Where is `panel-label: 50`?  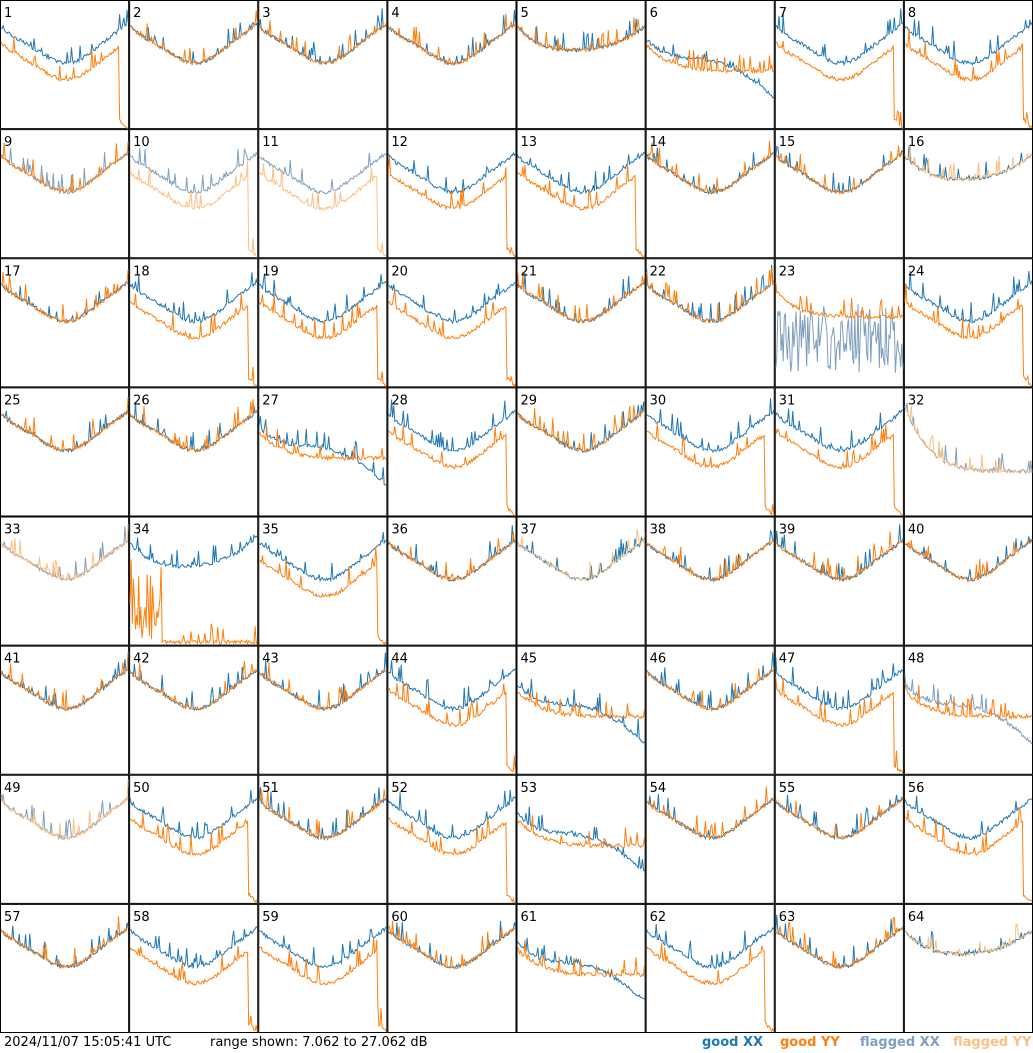
panel-label: 50 is located at coordinates (141, 788).